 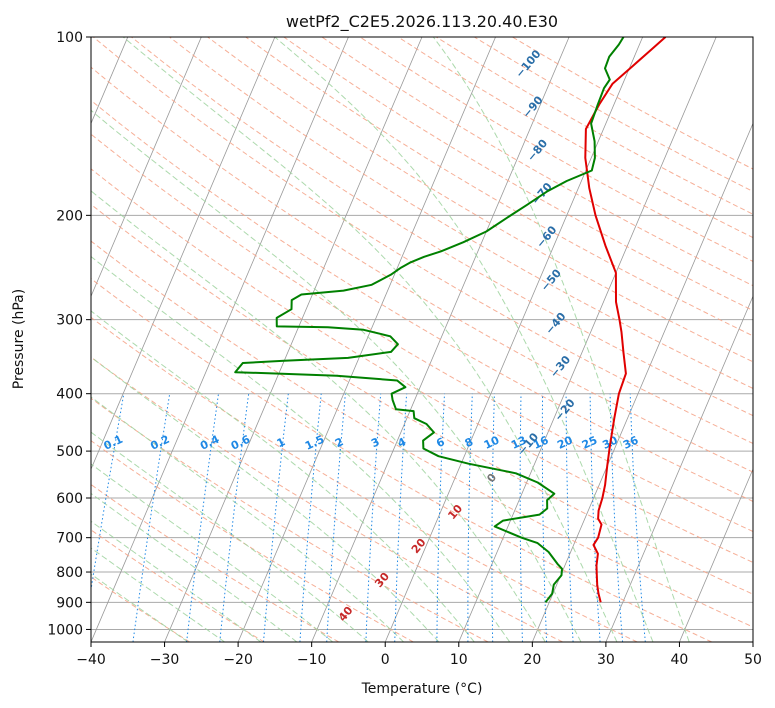 What do you see at coordinates (541, 442) in the screenshot?
I see `mixing-ratio-label: 16` at bounding box center [541, 442].